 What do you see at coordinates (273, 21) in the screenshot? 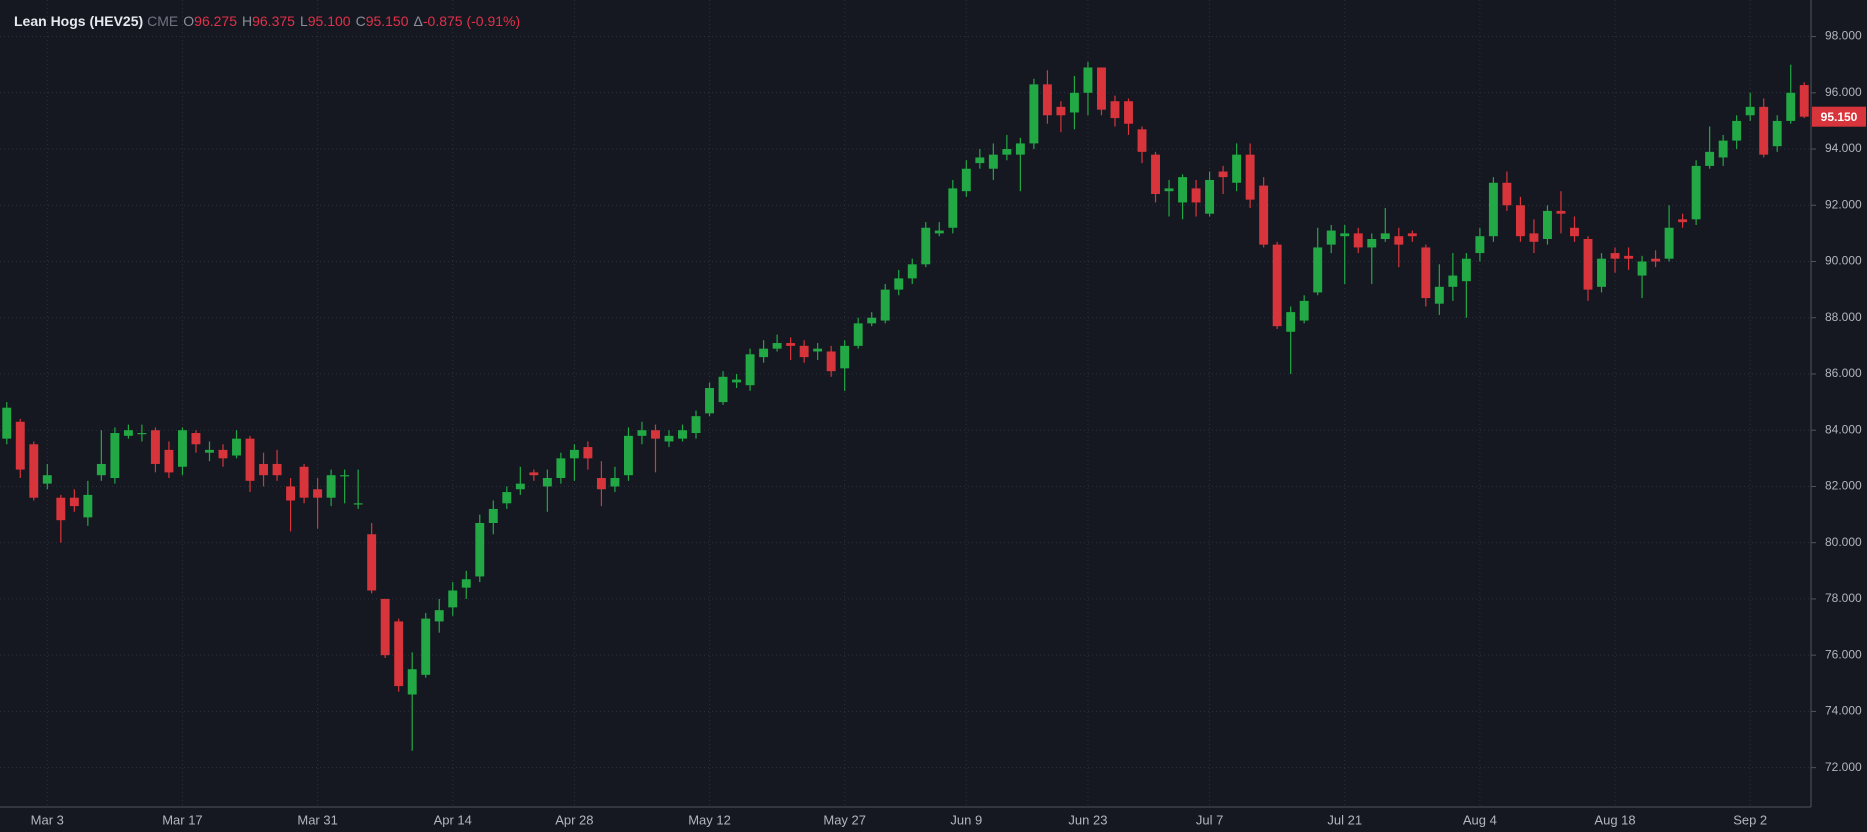
I see `field-value: 96.375` at bounding box center [273, 21].